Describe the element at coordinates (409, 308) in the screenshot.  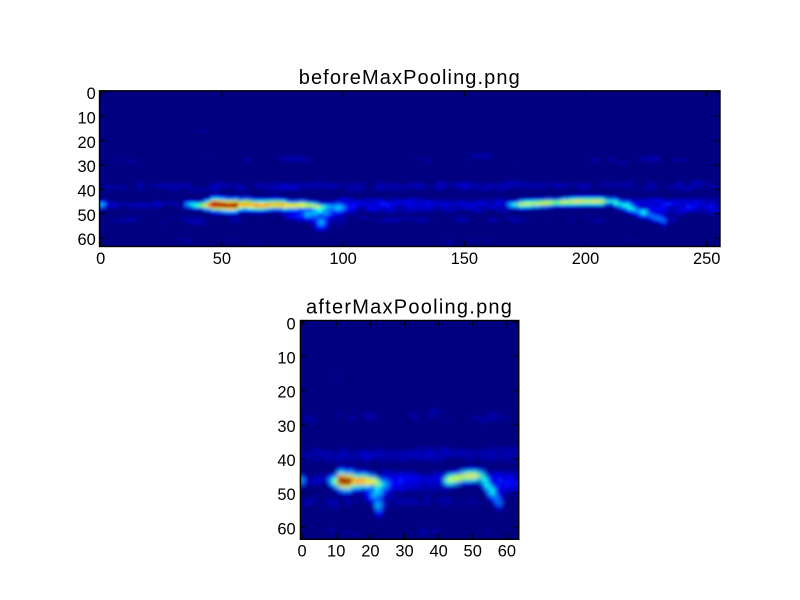
I see `svg-text: afterMaxPooling.png` at that location.